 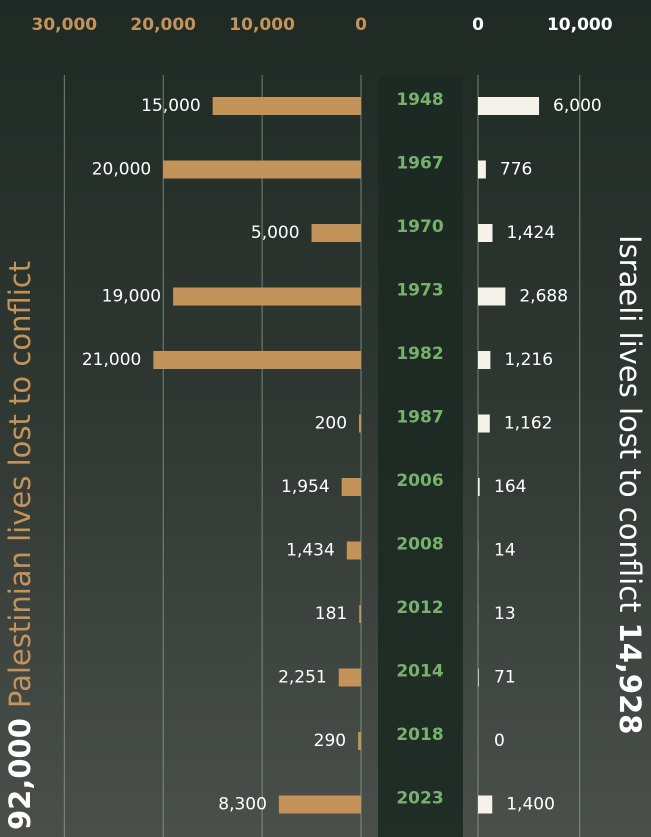 I want to click on year-label: 1967, so click(x=419, y=164).